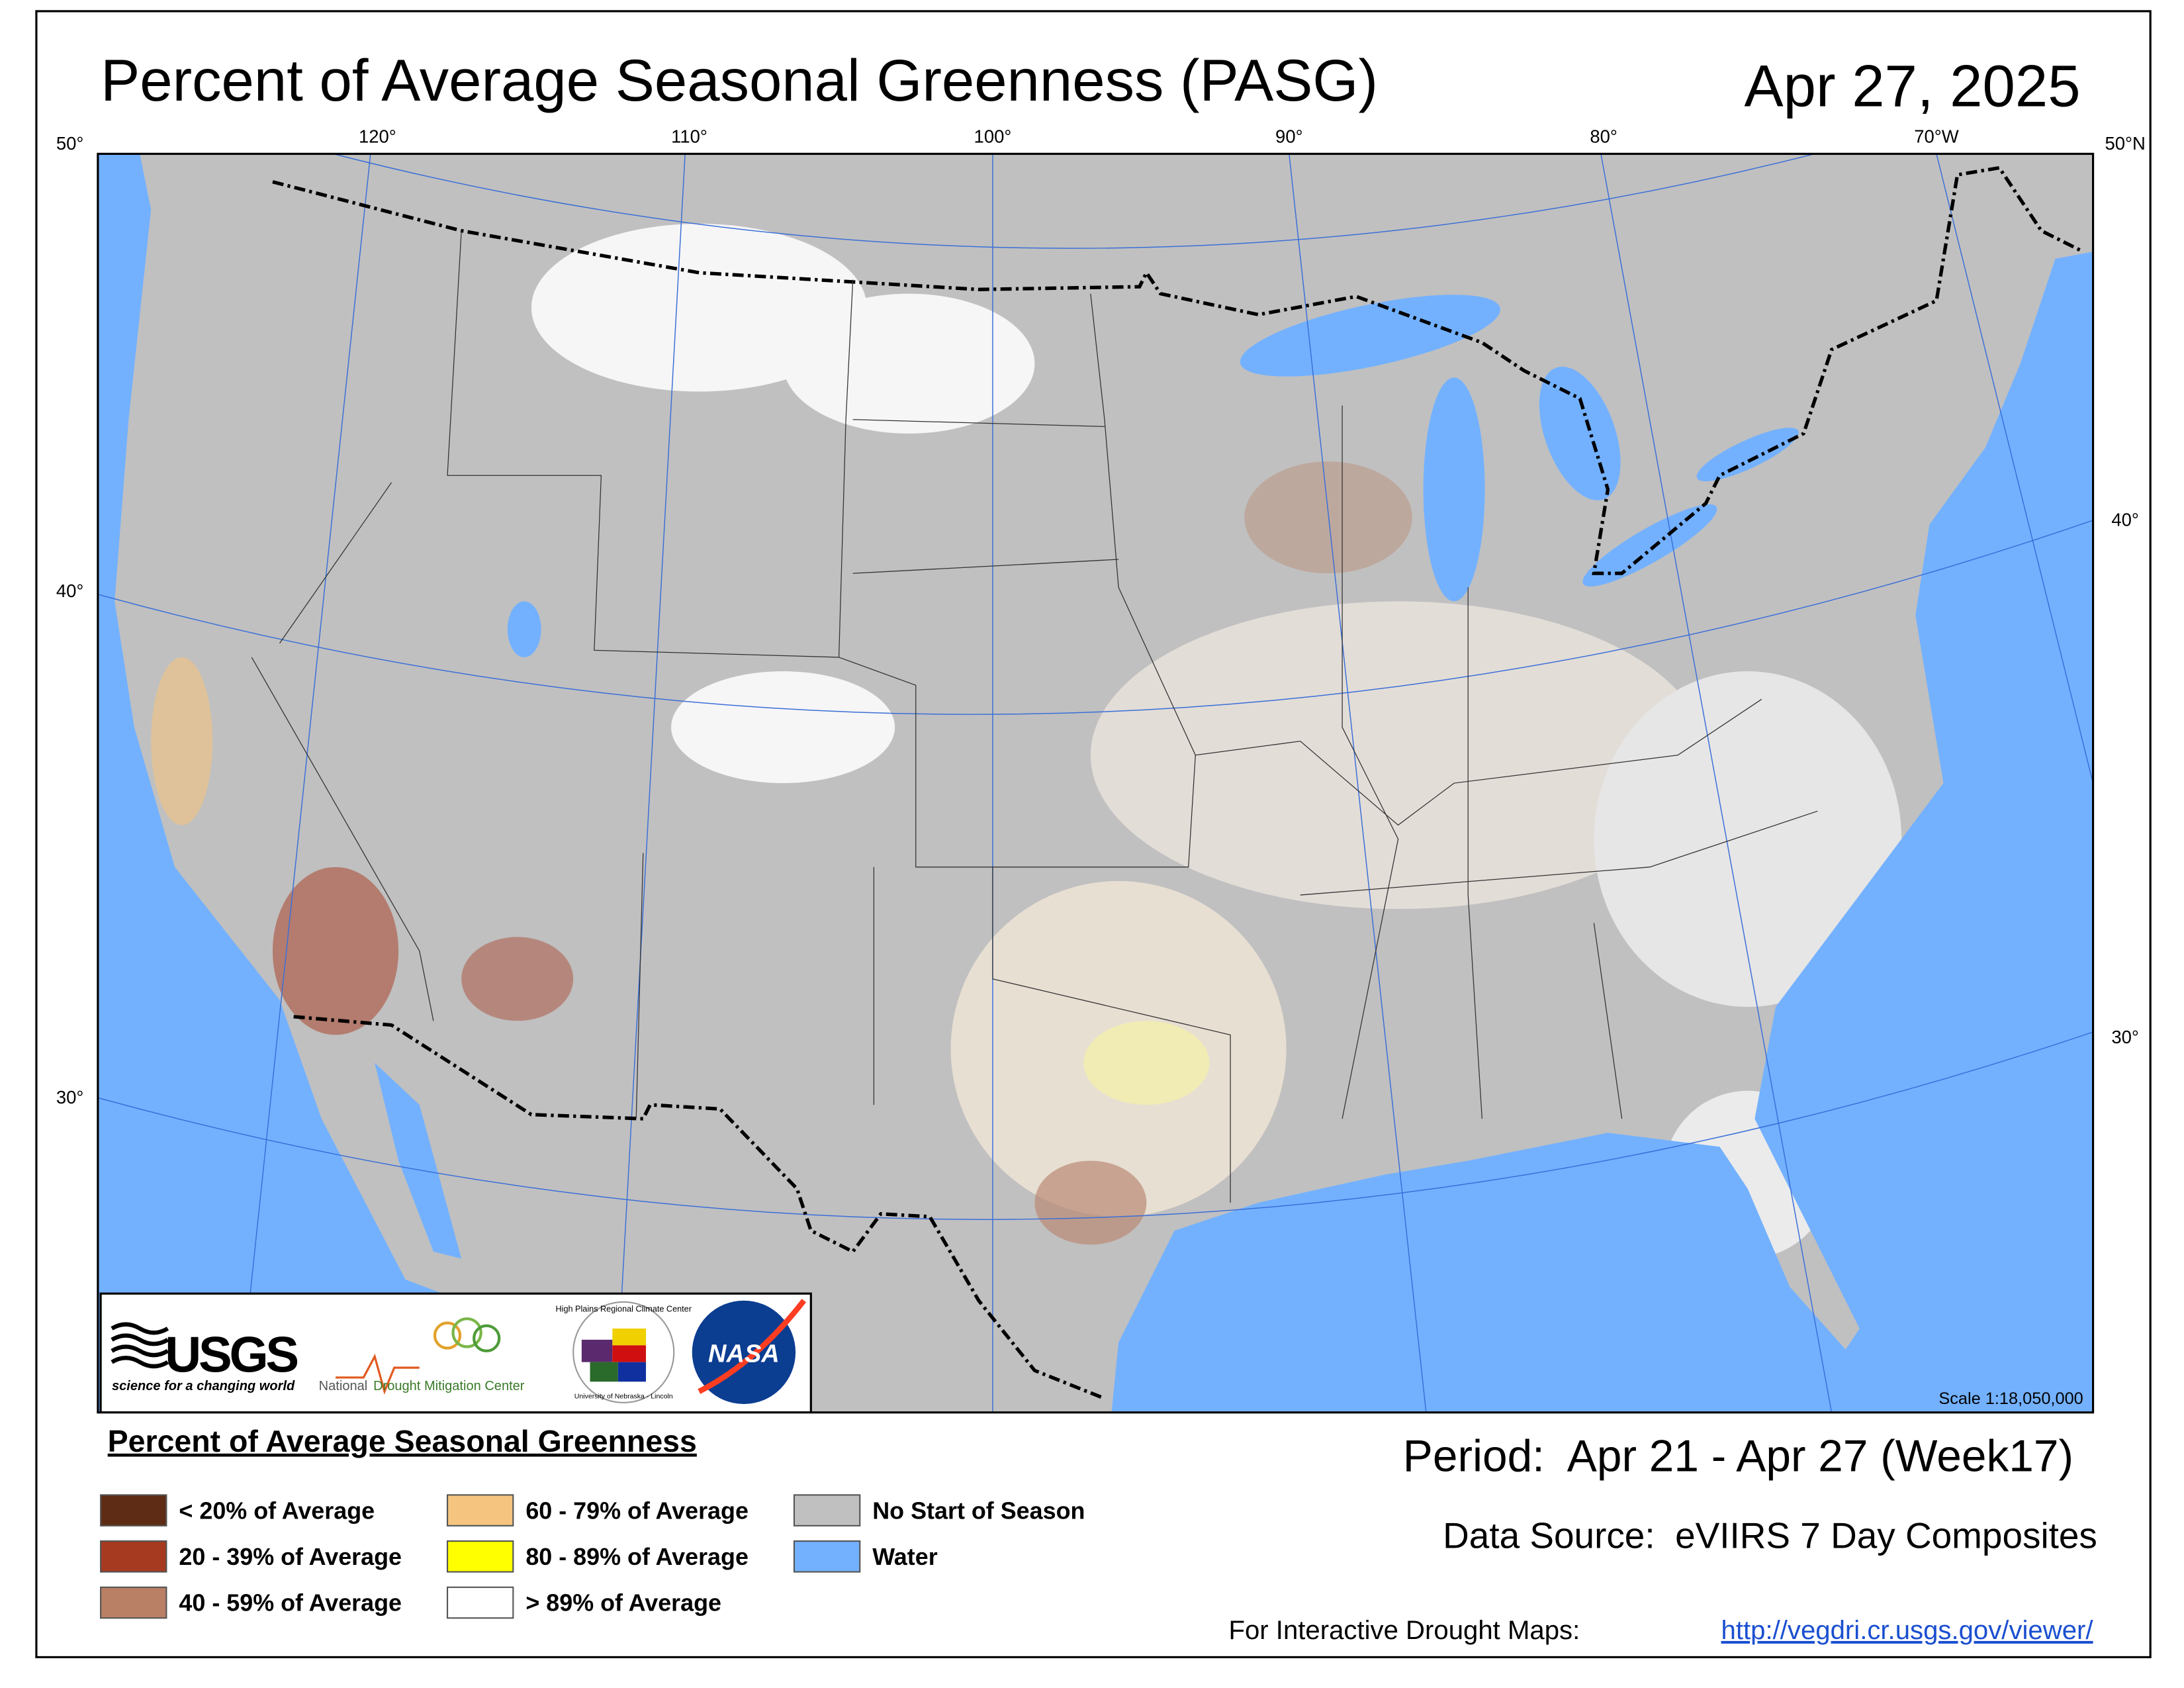 The image size is (2184, 1688). I want to click on legend-title: Percent of Average Seasonal Greenness, so click(402, 1441).